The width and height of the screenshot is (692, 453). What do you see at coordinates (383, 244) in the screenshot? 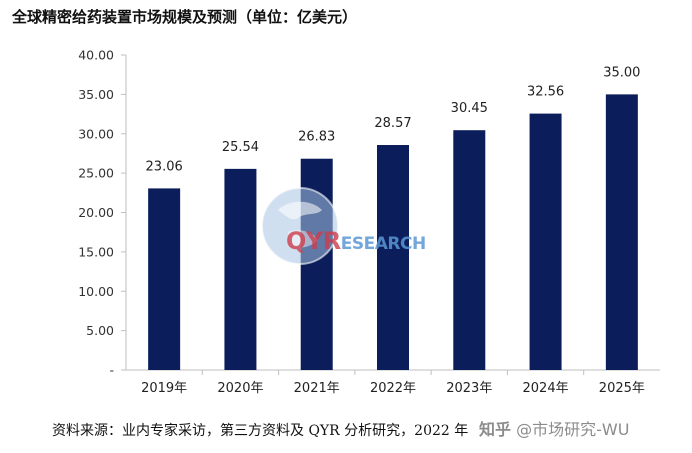
I see `watermark-brand-rest: ESEARCH` at bounding box center [383, 244].